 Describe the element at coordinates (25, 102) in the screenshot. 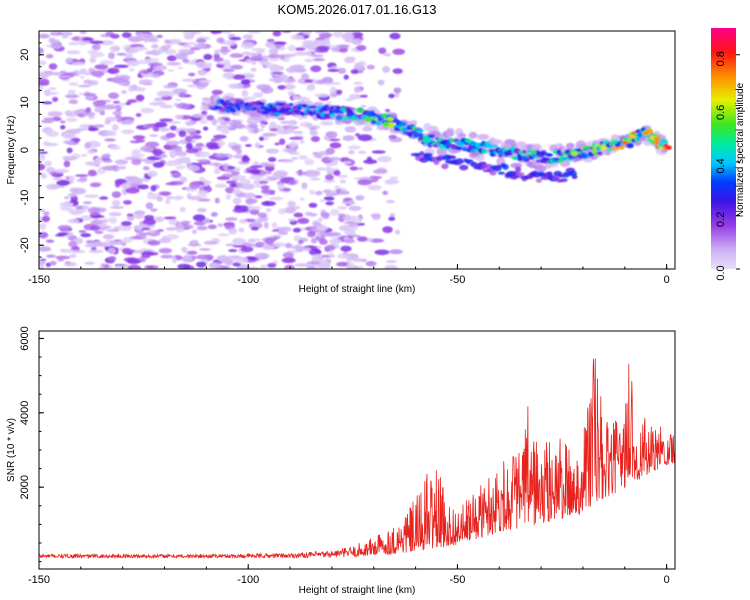

I see `spectrogram-y-tick-label: 10` at that location.